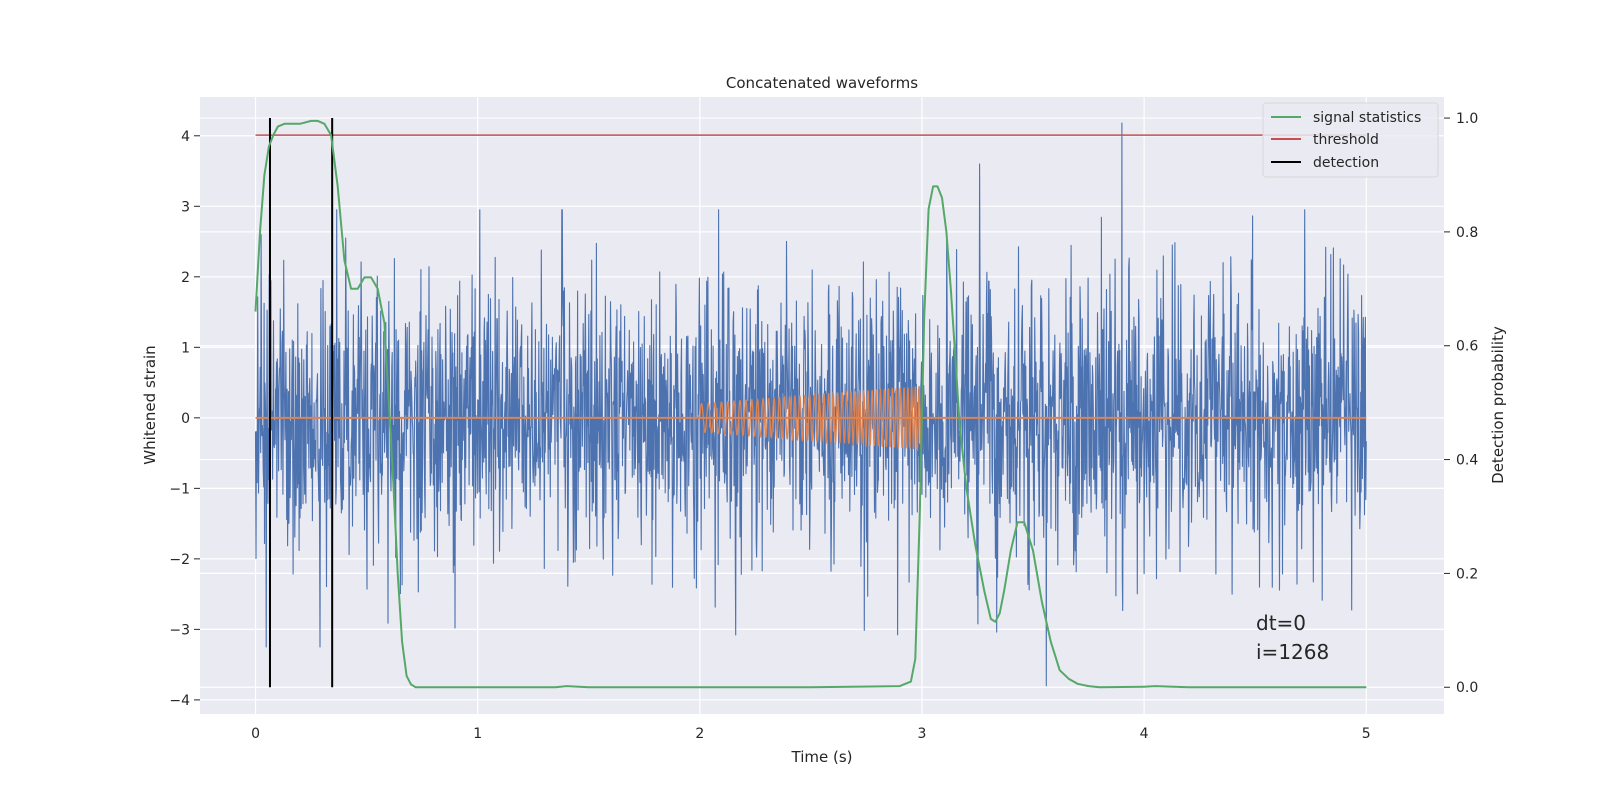  Describe the element at coordinates (255, 734) in the screenshot. I see `x-tick-label: 0` at that location.